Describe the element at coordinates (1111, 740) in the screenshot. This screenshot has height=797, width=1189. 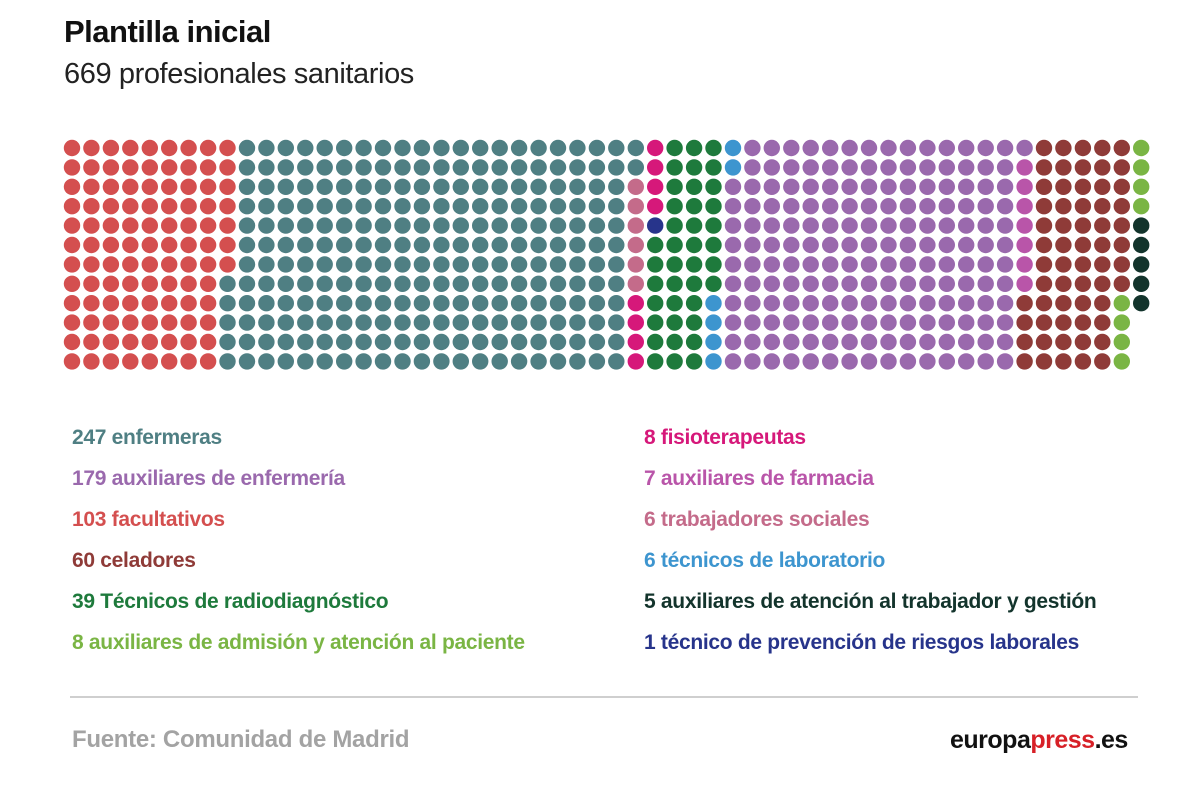
I see `brand-part3: .es` at that location.